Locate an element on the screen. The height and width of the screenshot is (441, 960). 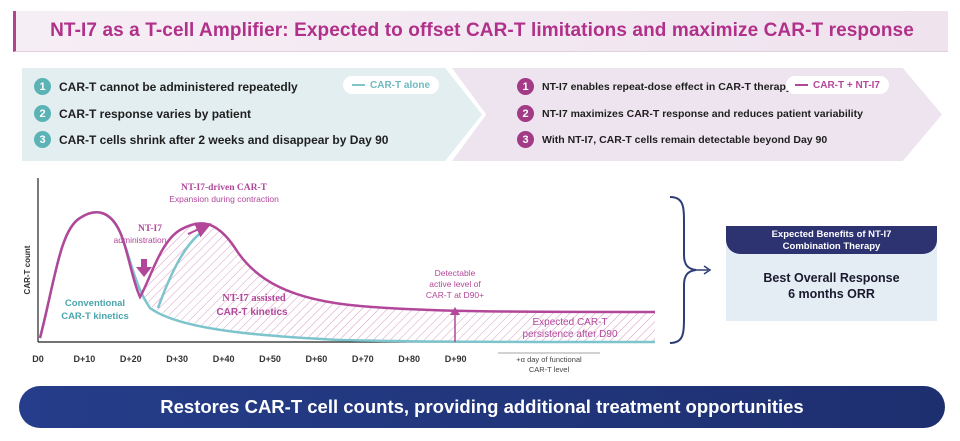
x-tick-label: D+50 is located at coordinates (270, 359).